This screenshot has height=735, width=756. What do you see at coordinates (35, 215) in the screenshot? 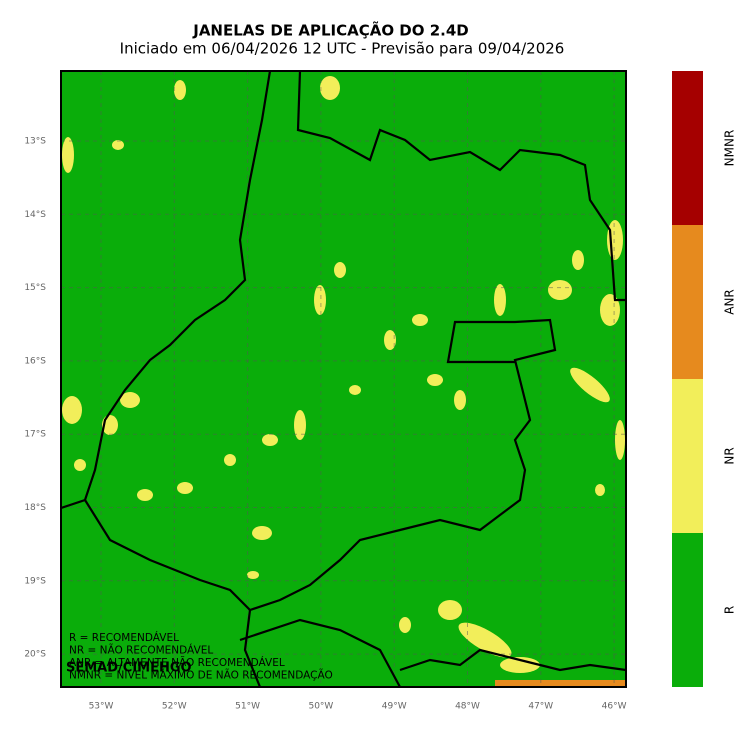
I see `lat-label: 14°S` at bounding box center [35, 215].